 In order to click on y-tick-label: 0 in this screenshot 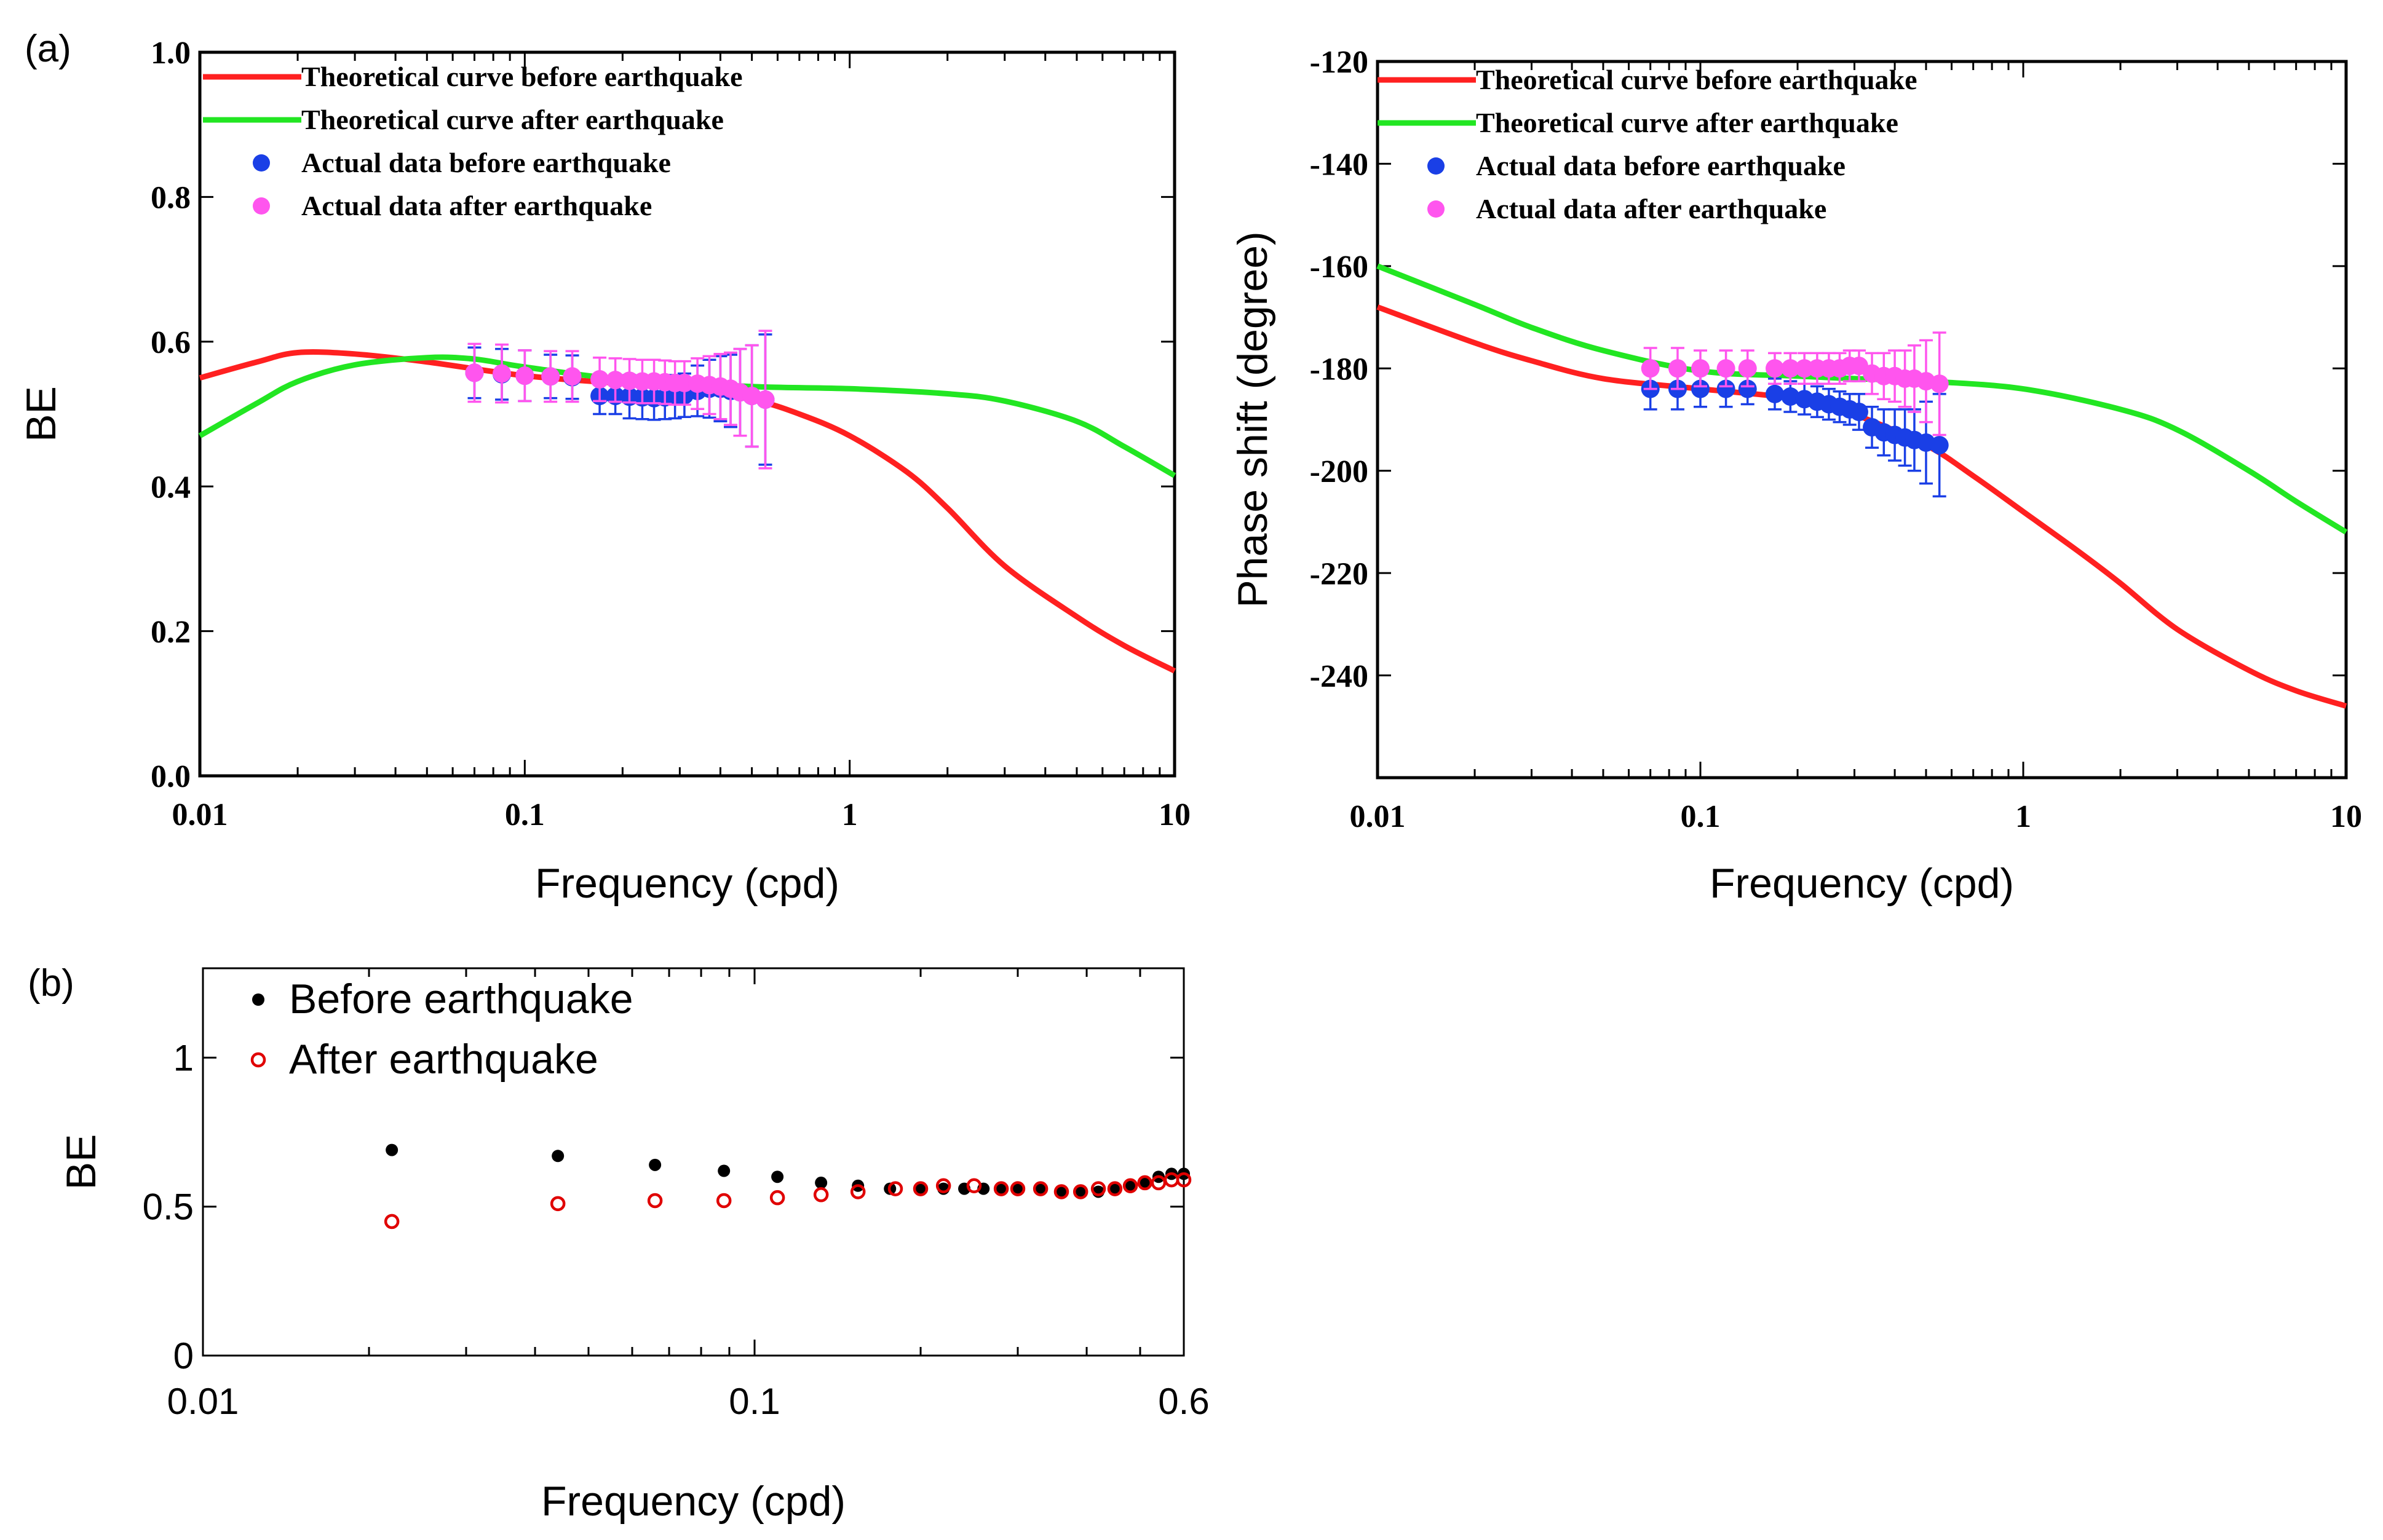, I will do `click(184, 1356)`.